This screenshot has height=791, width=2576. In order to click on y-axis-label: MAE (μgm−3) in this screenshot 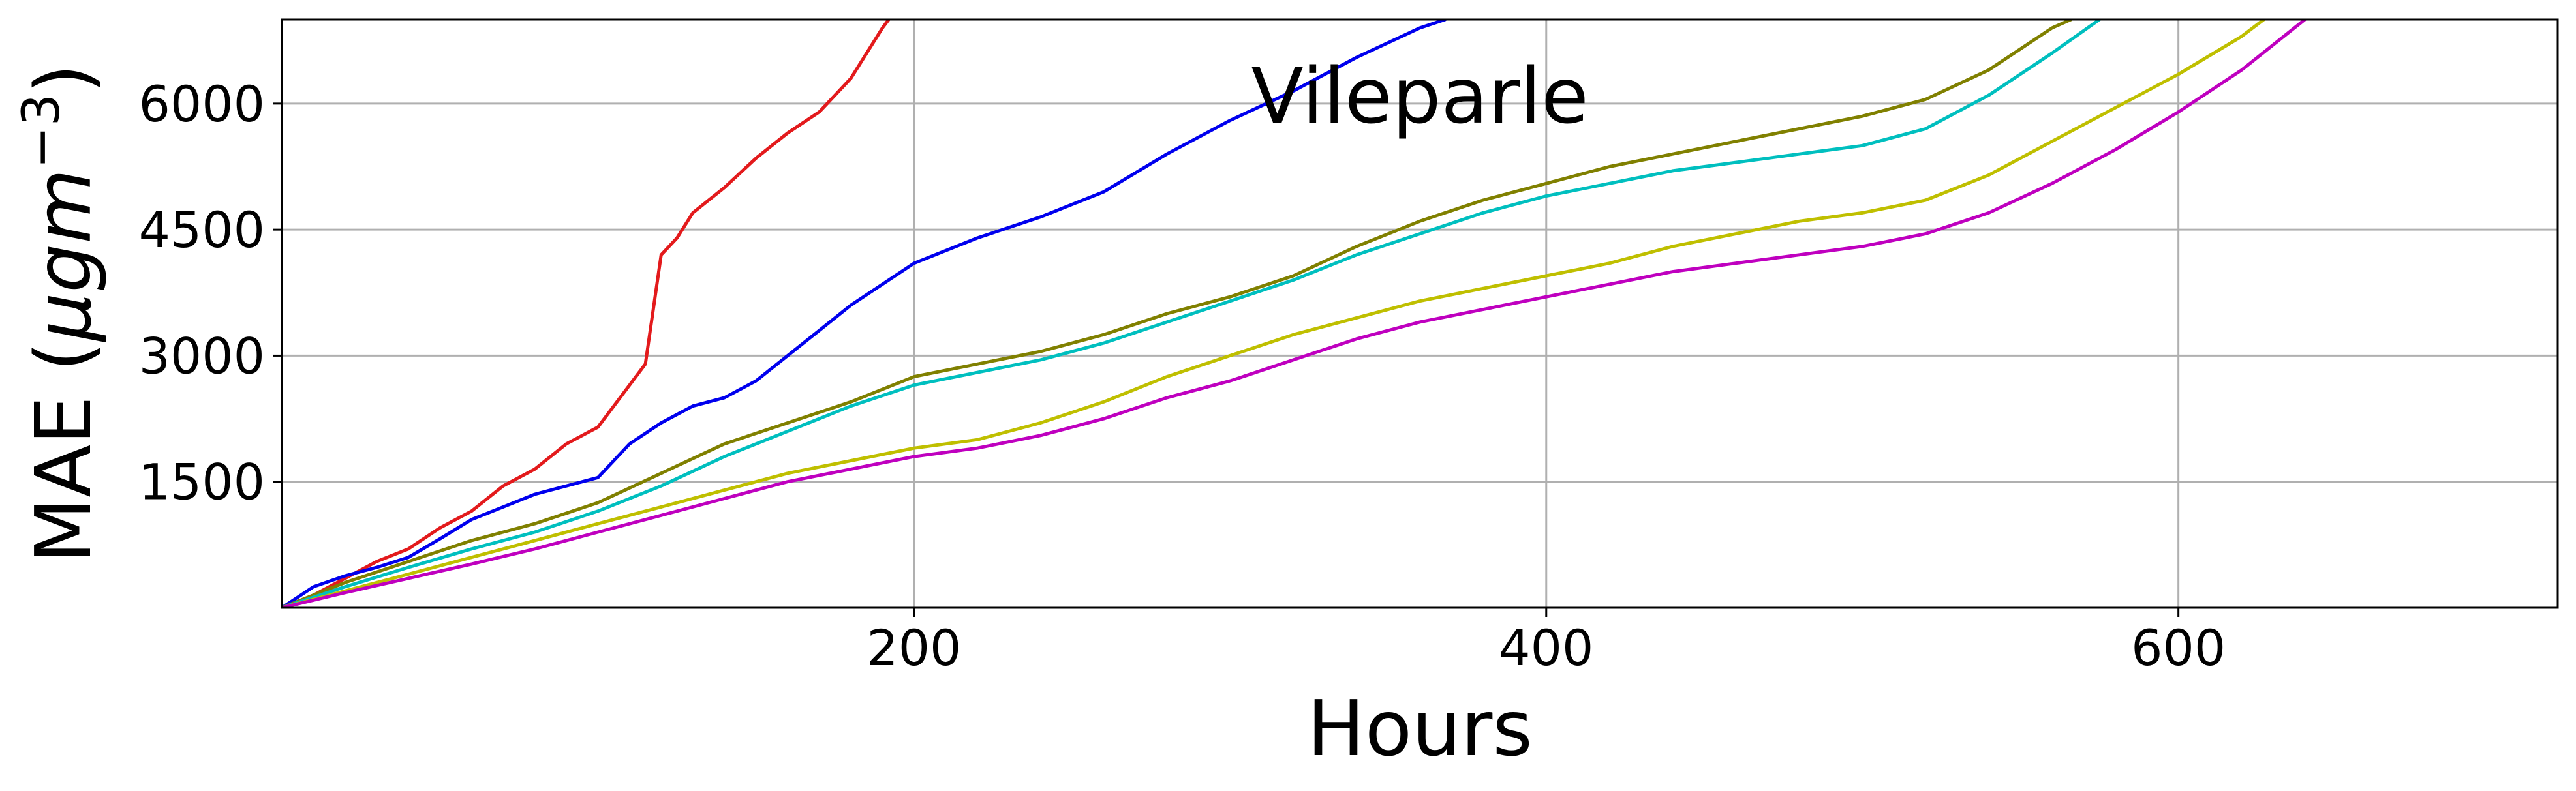, I will do `click(60, 314)`.